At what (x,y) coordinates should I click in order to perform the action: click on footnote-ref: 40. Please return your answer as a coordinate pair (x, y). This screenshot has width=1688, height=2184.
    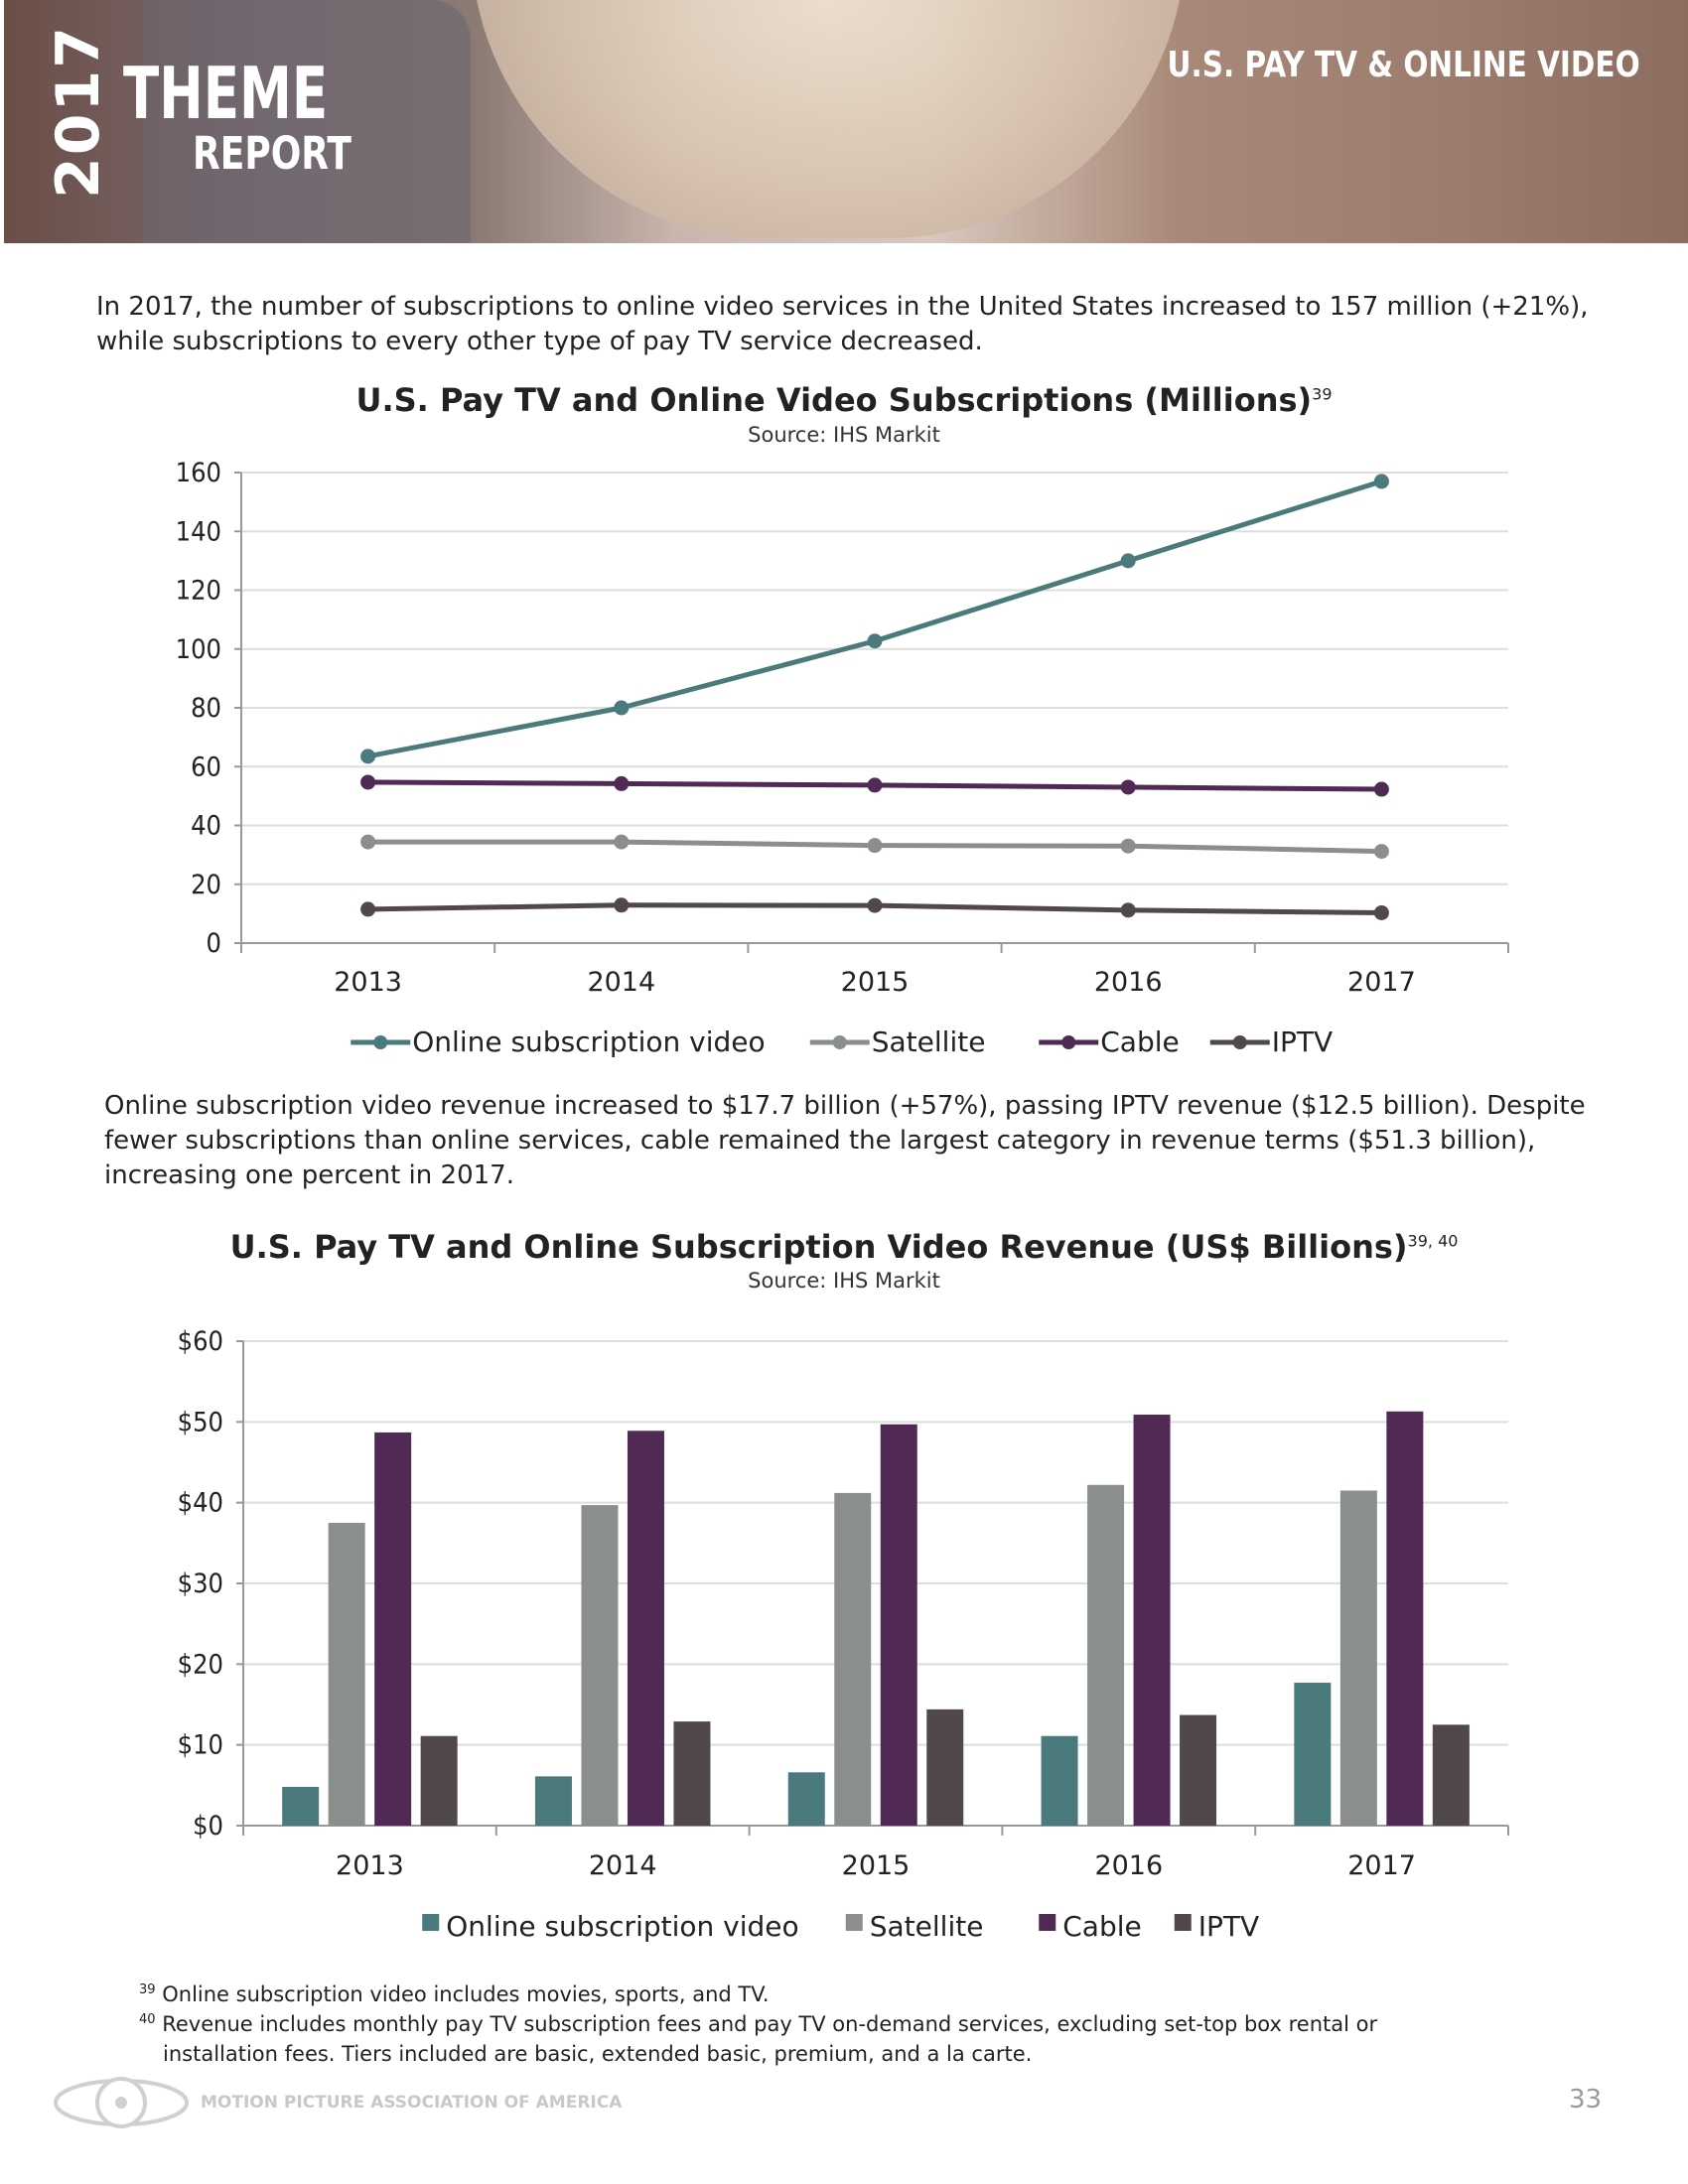
    Looking at the image, I should click on (147, 2019).